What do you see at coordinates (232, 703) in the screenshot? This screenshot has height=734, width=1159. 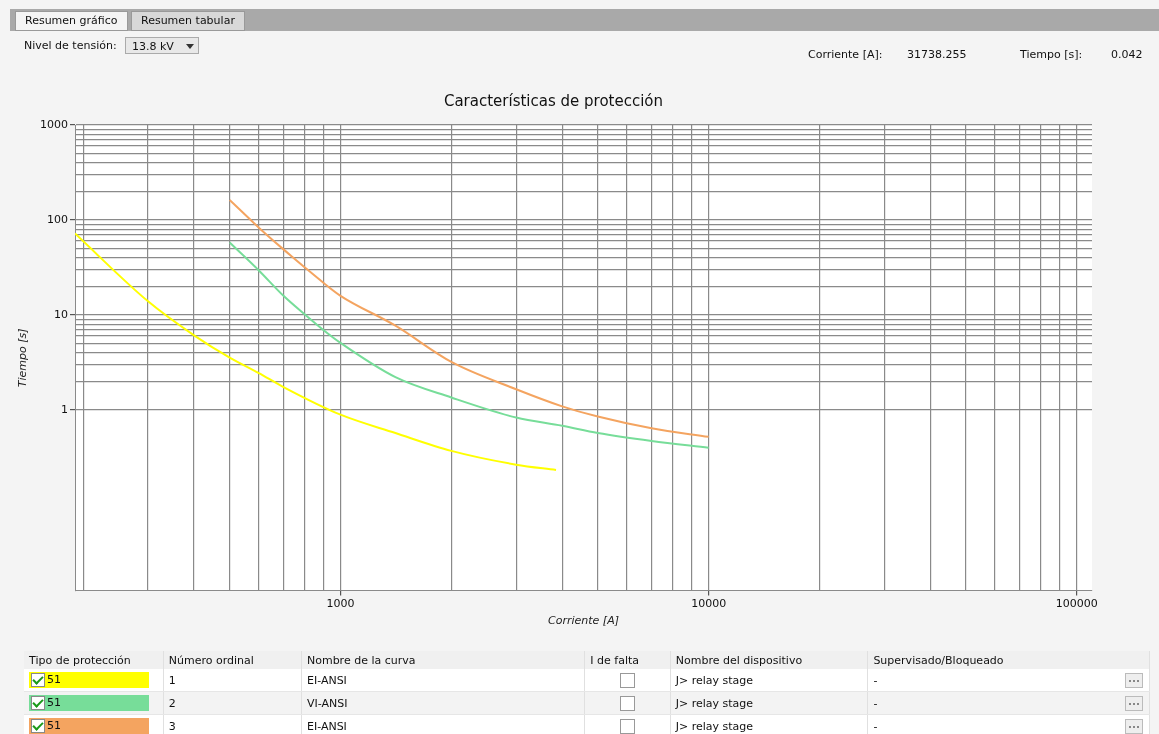 I see `text: 2` at bounding box center [232, 703].